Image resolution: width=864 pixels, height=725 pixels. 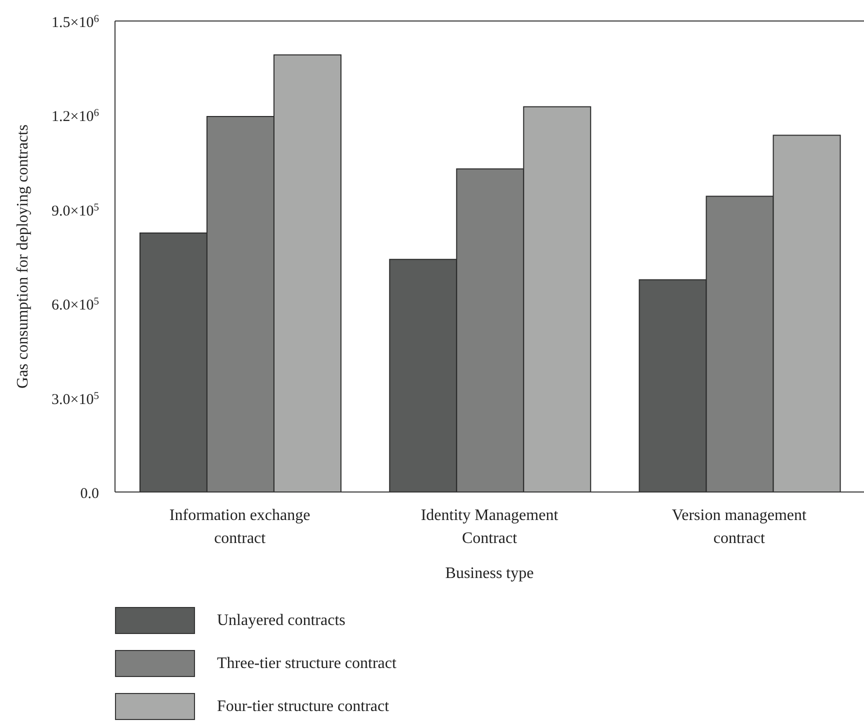 What do you see at coordinates (75, 211) in the screenshot?
I see `y-tick-label: 9.0×10$^{5}$` at bounding box center [75, 211].